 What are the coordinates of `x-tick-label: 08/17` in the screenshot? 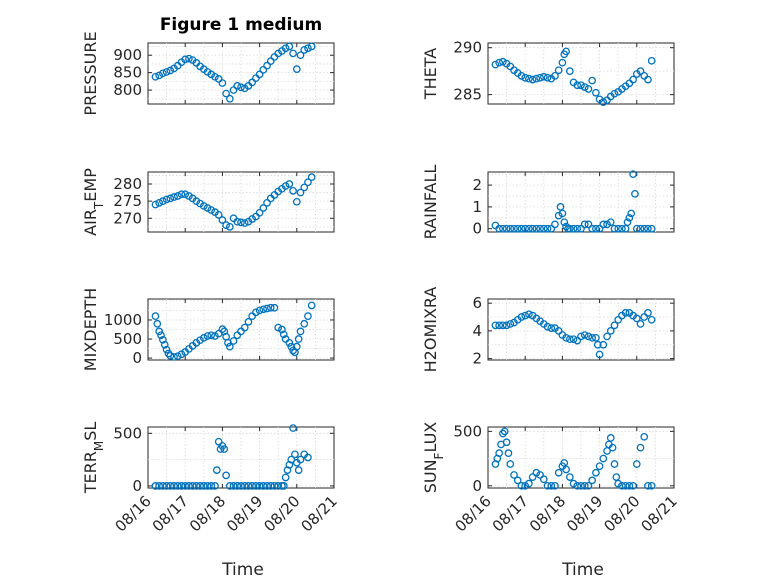 It's located at (170, 513).